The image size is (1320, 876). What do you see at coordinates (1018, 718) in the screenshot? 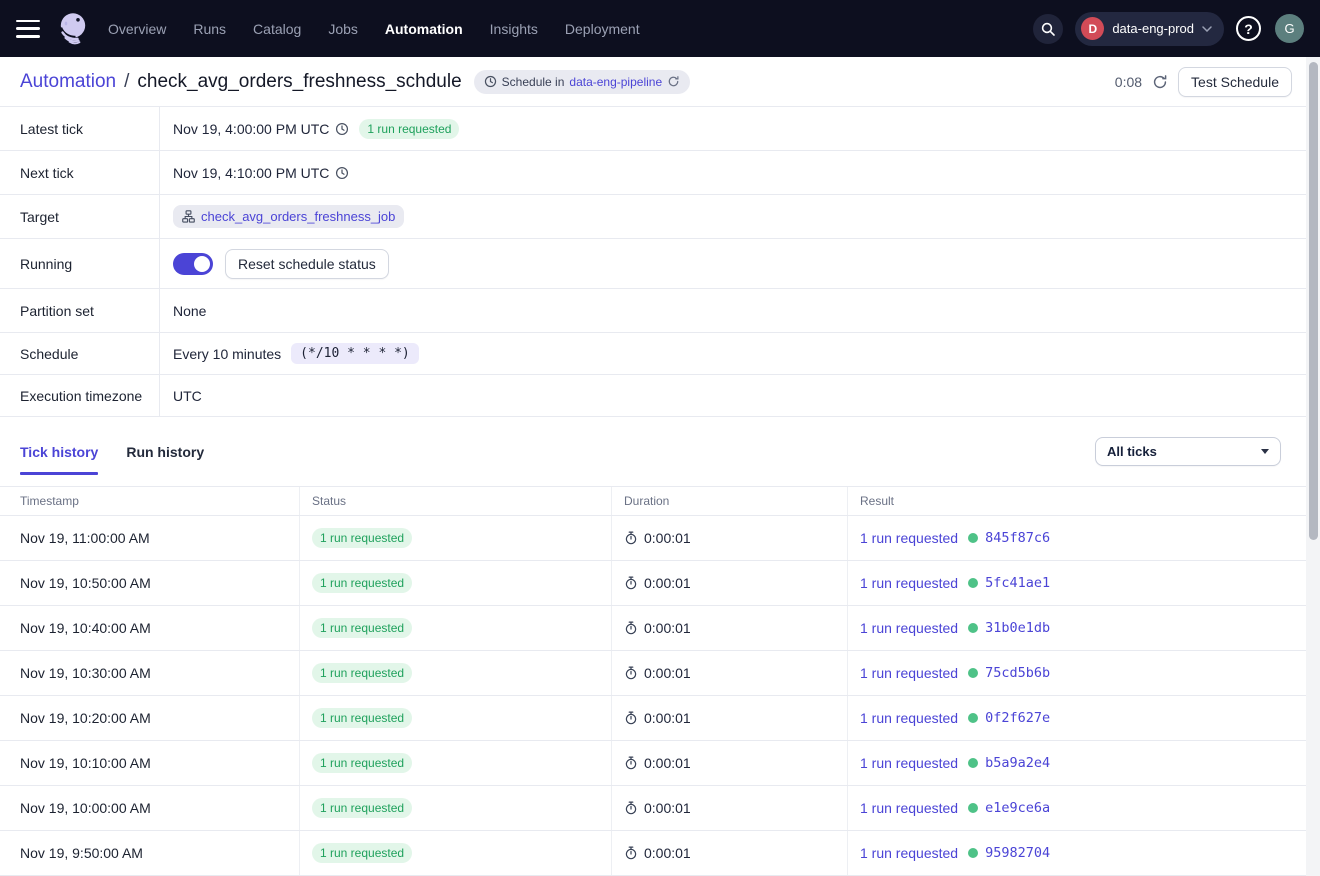
I see `run-id-link: 0f2f627e` at bounding box center [1018, 718].